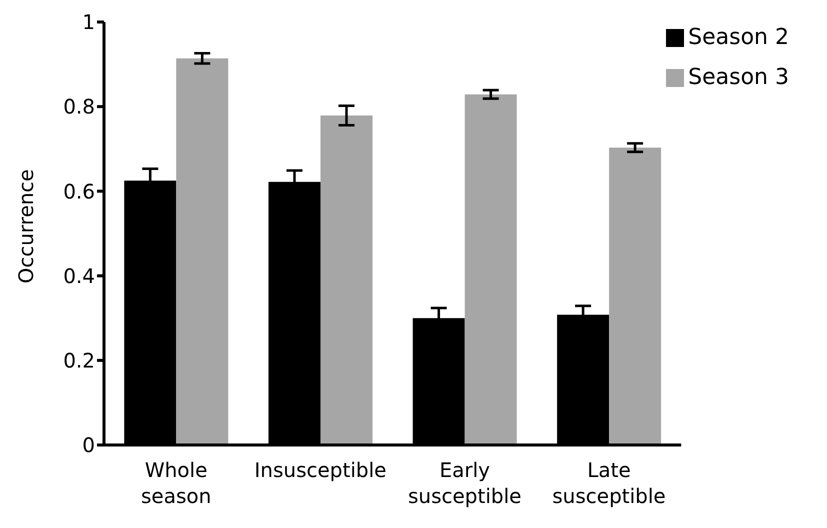 The image size is (827, 528). What do you see at coordinates (465, 483) in the screenshot?
I see `x-tick-label: Early susceptible` at bounding box center [465, 483].